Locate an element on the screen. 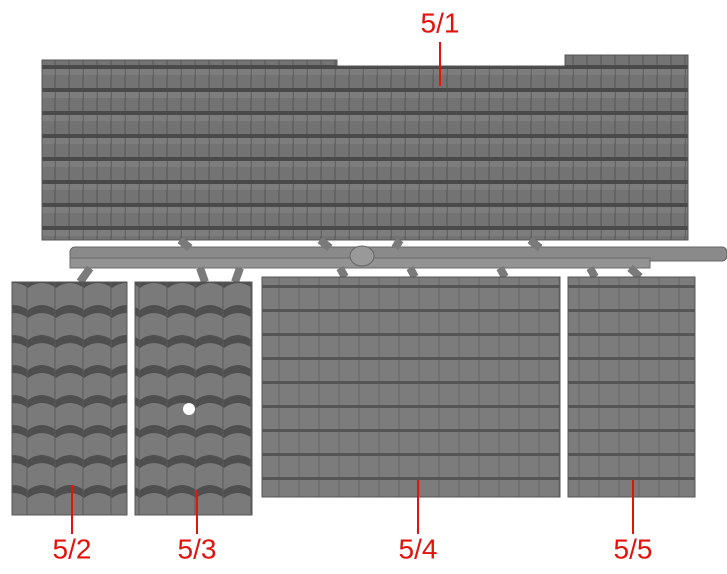 The height and width of the screenshot is (574, 727). part-label: 5/4 is located at coordinates (418, 548).